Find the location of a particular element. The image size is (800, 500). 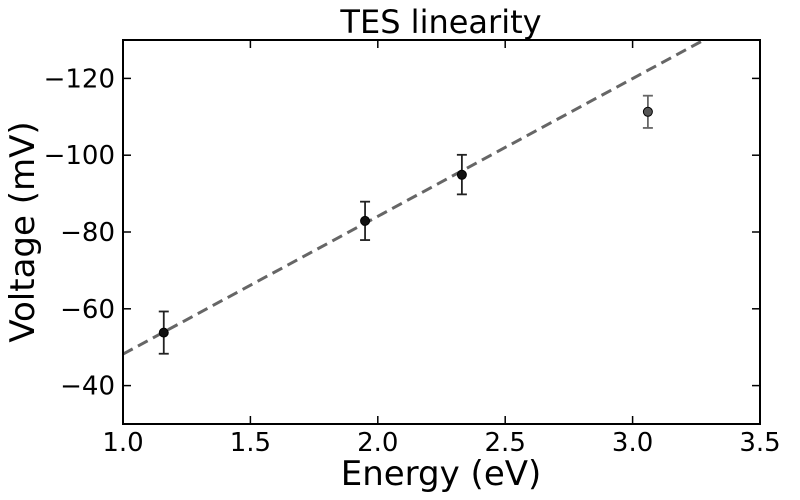

x-axis-title: Energy (eV) is located at coordinates (441, 474).